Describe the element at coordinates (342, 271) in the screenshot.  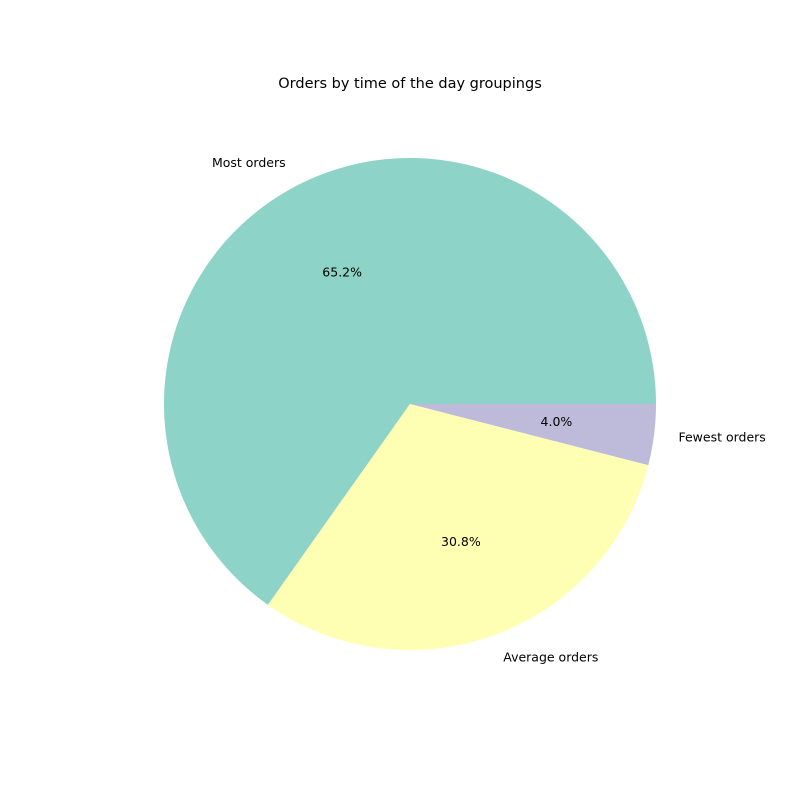
I see `slice-percent-most-orders: 65.2%` at that location.